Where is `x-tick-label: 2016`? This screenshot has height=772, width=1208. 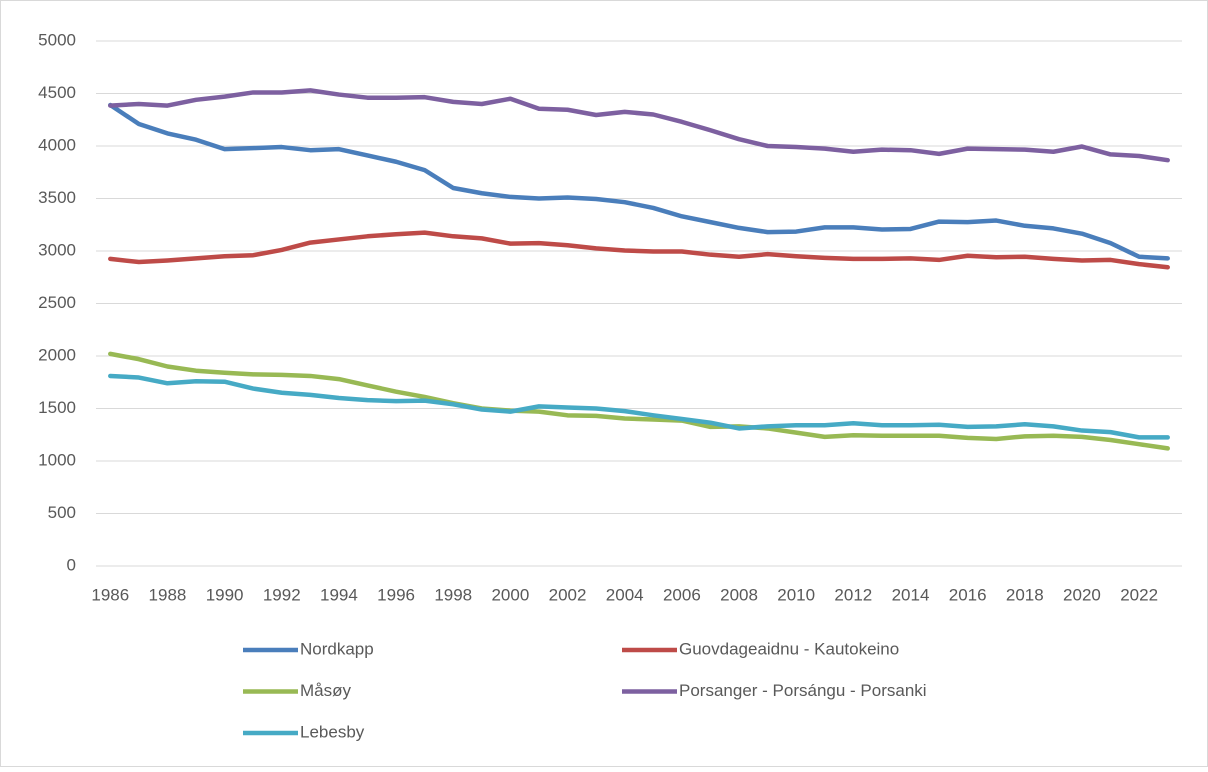 x-tick-label: 2016 is located at coordinates (968, 594).